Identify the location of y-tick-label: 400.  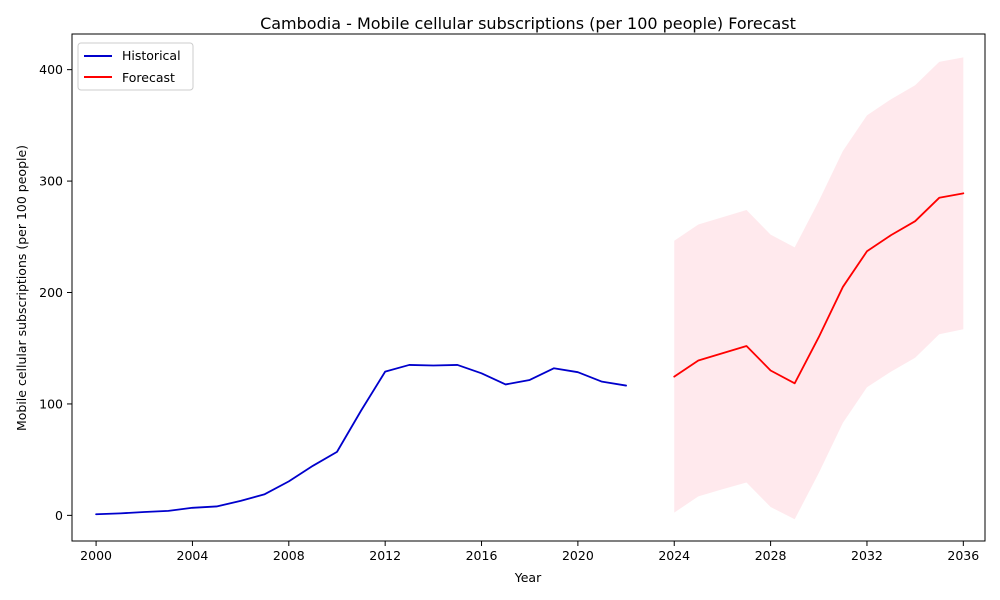
(51, 69).